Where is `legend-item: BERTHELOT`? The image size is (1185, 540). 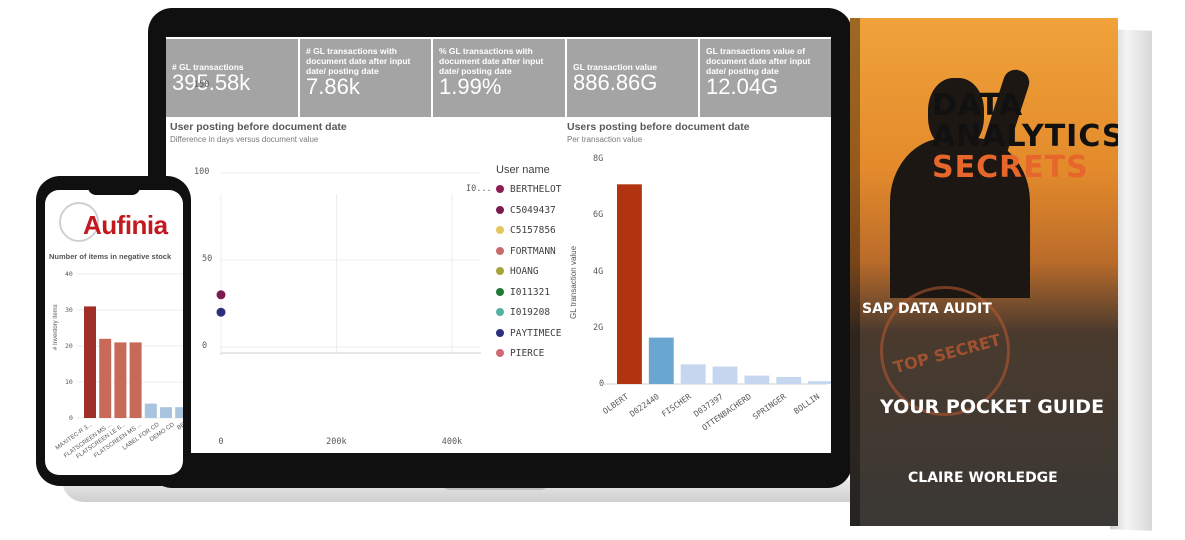 legend-item: BERTHELOT is located at coordinates (528, 189).